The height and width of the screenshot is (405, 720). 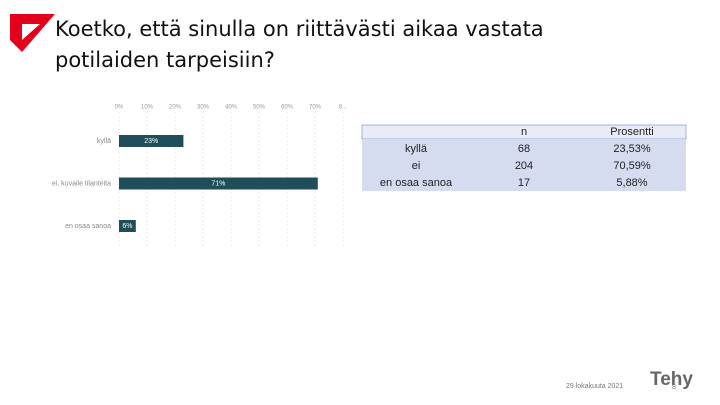 I want to click on table-cell: 204, so click(x=524, y=166).